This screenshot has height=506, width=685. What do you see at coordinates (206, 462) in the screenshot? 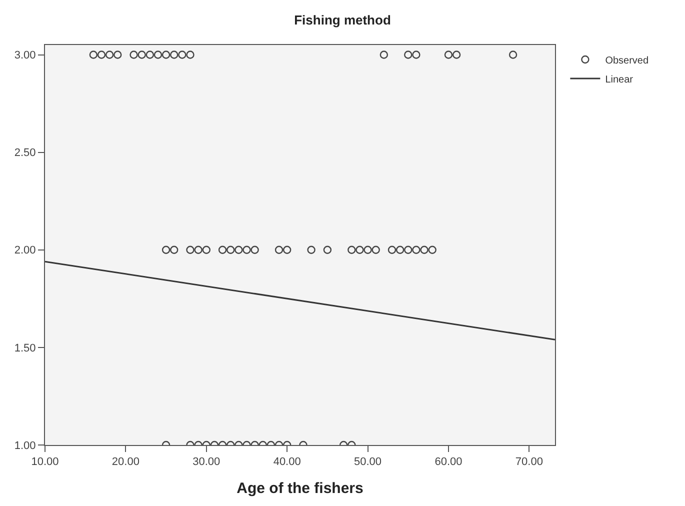
I see `x-tick-label: 30.00` at bounding box center [206, 462].